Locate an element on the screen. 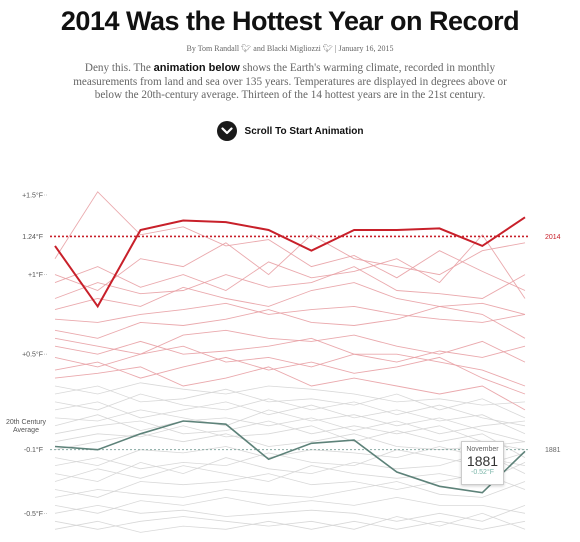  reference-label-2014: 2014 is located at coordinates (553, 237).